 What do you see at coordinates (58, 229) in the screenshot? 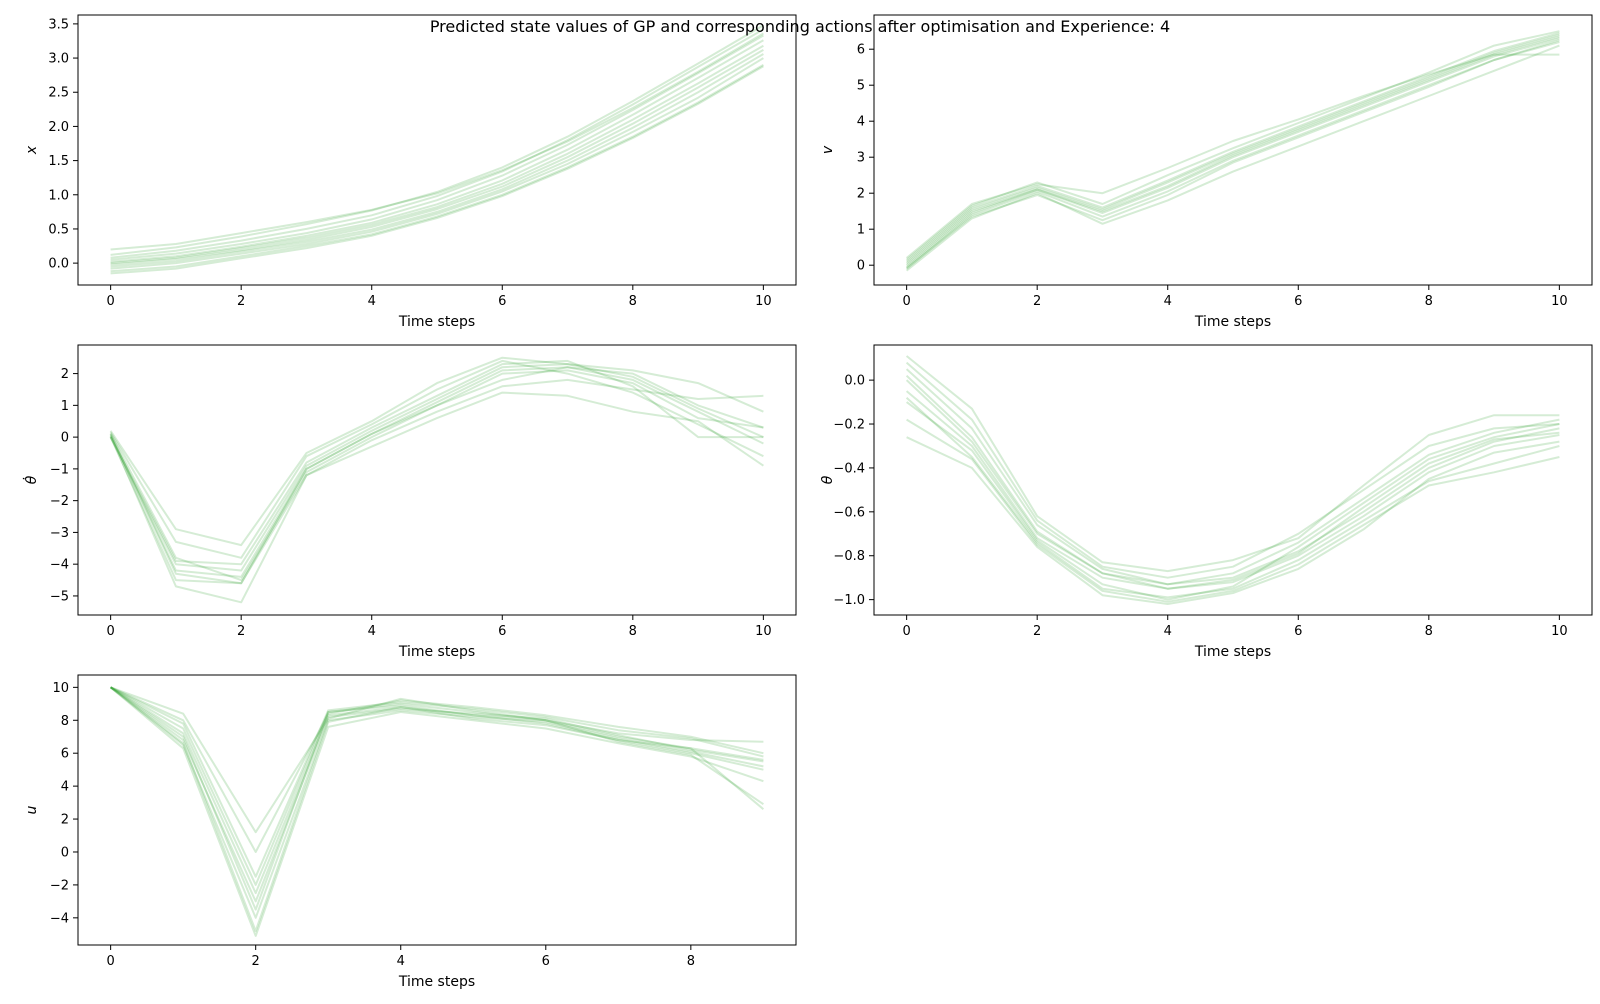
I see `y-tick-label: 0.5` at bounding box center [58, 229].